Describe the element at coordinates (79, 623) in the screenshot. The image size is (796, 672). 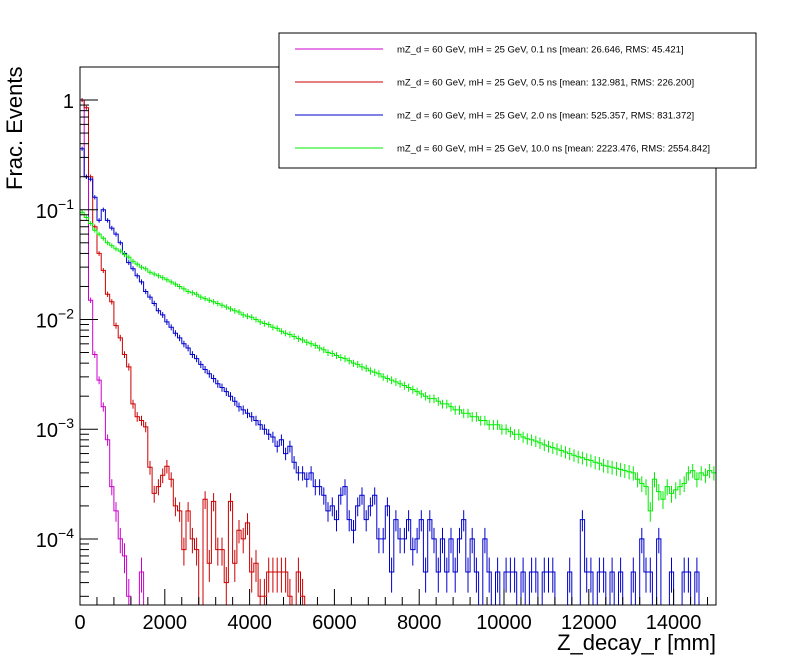
I see `x-tick-label: 0` at that location.